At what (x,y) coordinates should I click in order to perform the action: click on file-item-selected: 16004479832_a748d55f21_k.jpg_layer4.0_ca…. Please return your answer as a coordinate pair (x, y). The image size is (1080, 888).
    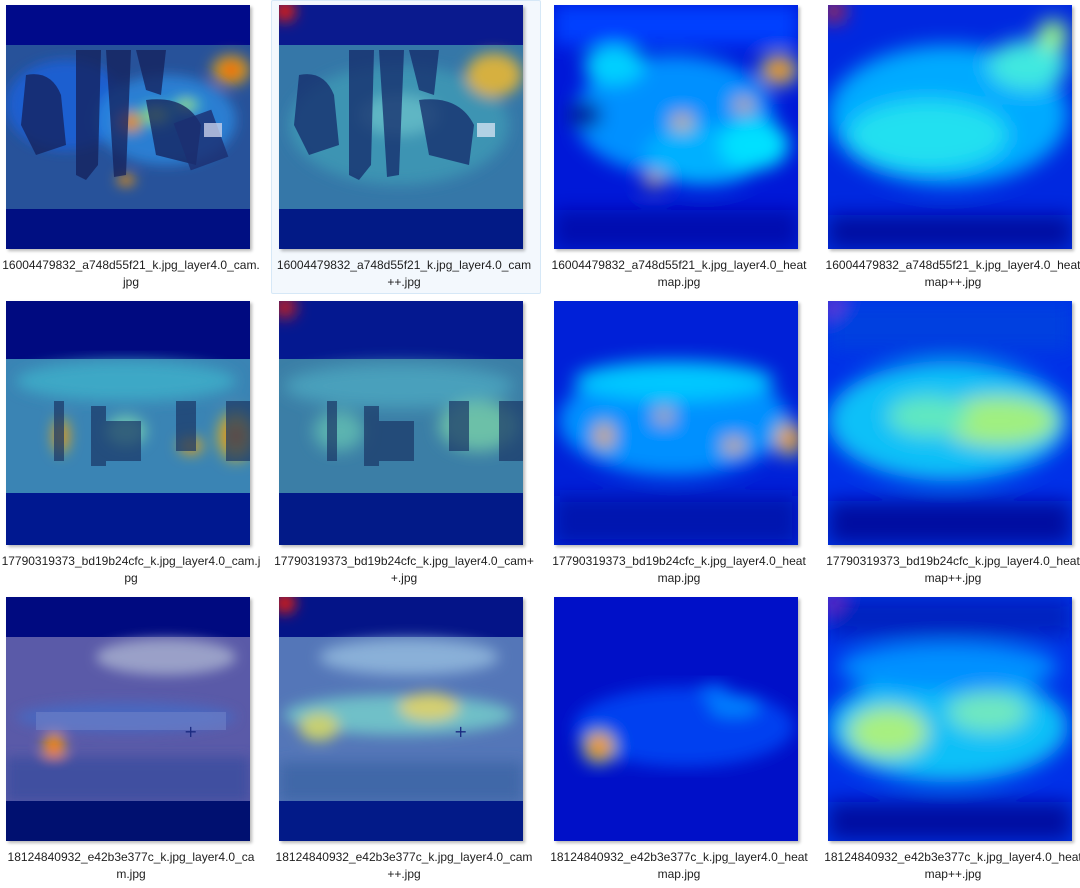
    Looking at the image, I should click on (406, 147).